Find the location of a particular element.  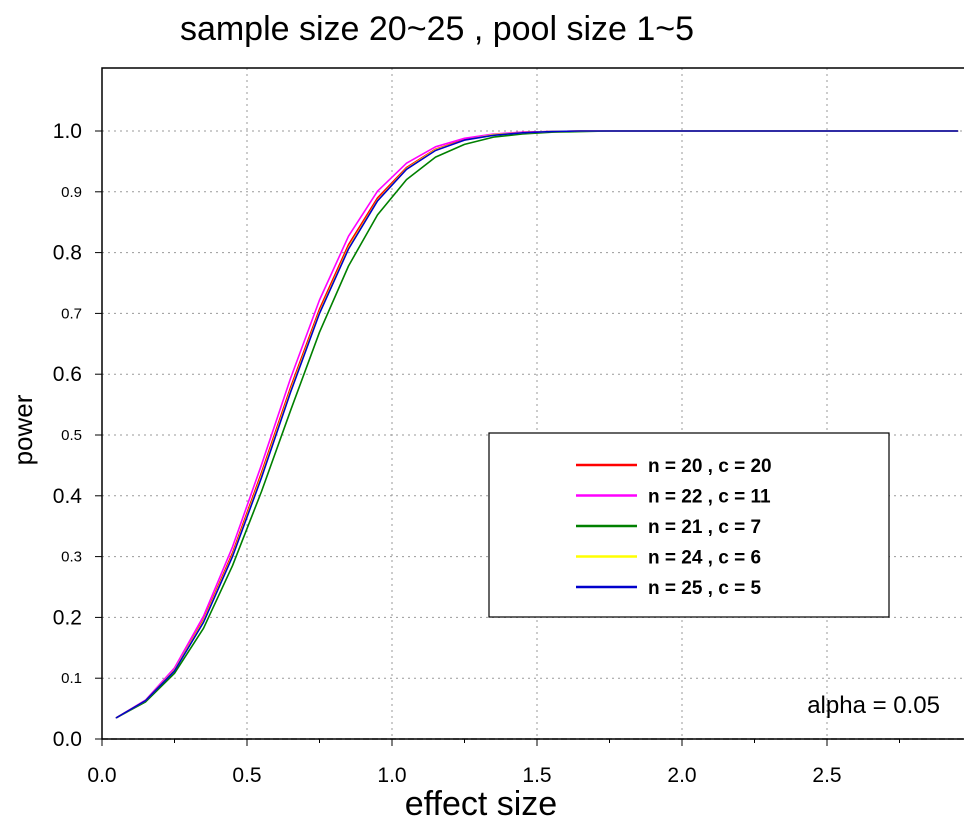

x-tick-label-2: 1.0 is located at coordinates (391, 775).